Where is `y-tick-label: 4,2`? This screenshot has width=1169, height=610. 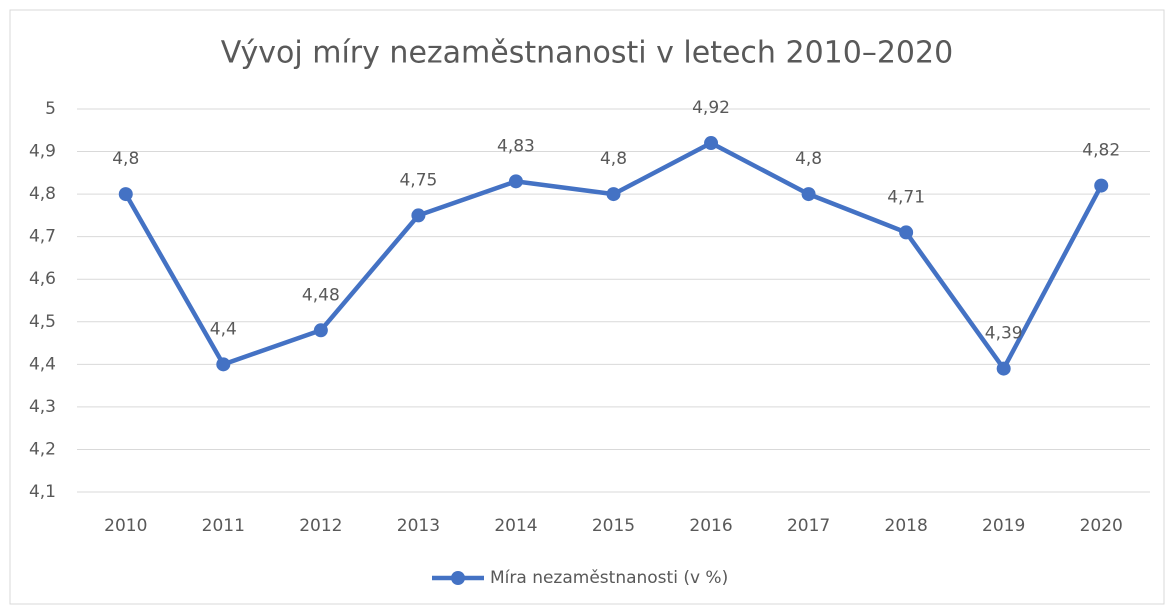
y-tick-label: 4,2 is located at coordinates (42, 449).